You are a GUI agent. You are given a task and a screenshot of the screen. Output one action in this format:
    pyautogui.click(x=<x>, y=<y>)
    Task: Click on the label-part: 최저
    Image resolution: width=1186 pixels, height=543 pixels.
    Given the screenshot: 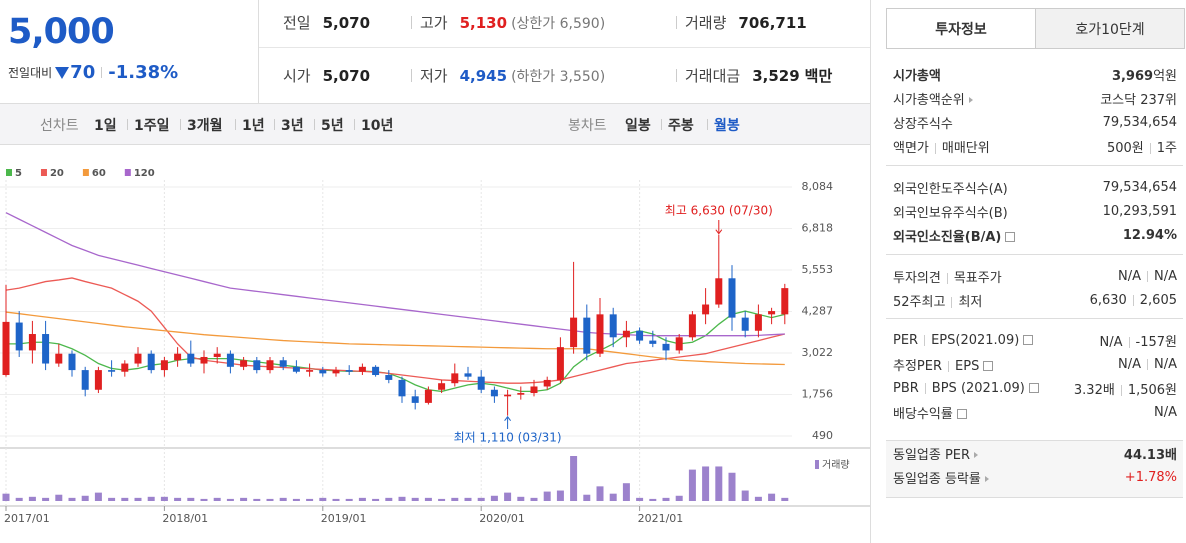 What is the action you would take?
    pyautogui.click(x=970, y=302)
    